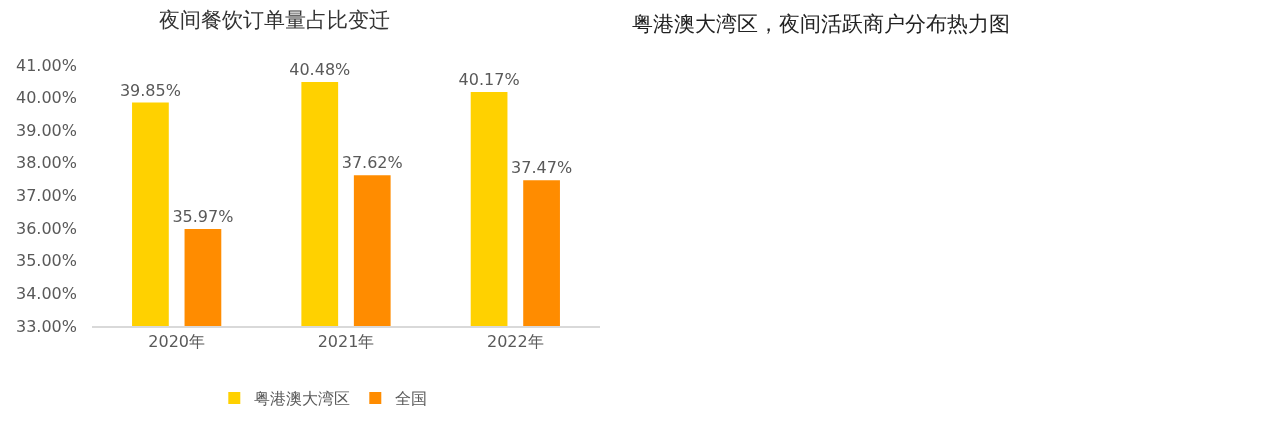  Describe the element at coordinates (177, 341) in the screenshot. I see `x-tick-label: 2020年` at that location.